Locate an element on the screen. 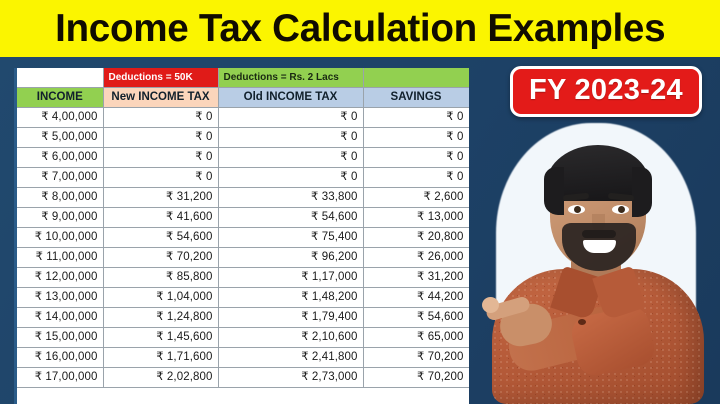 The height and width of the screenshot is (404, 720). cell-income: ₹ 10,00,000 is located at coordinates (60, 237).